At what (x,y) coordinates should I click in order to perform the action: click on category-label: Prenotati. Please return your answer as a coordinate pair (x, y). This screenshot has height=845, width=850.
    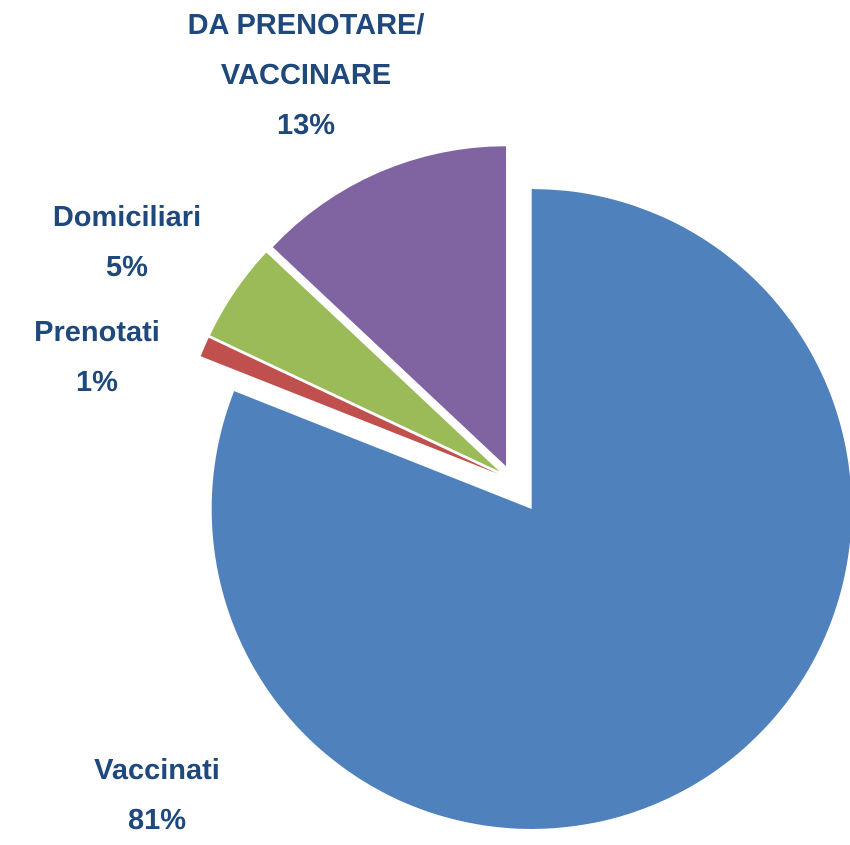
    Looking at the image, I should click on (97, 332).